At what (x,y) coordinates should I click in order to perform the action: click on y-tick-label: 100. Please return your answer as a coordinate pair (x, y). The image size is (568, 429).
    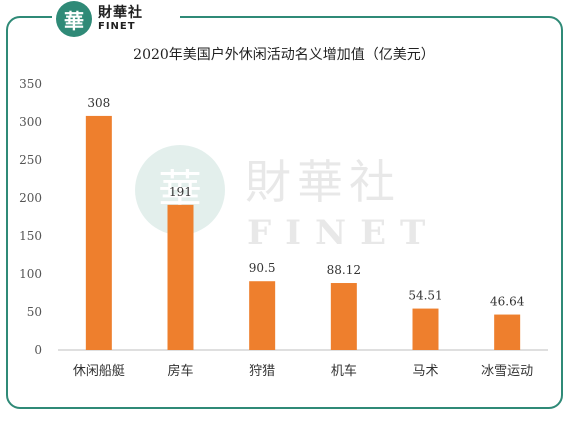
    Looking at the image, I should click on (30, 274).